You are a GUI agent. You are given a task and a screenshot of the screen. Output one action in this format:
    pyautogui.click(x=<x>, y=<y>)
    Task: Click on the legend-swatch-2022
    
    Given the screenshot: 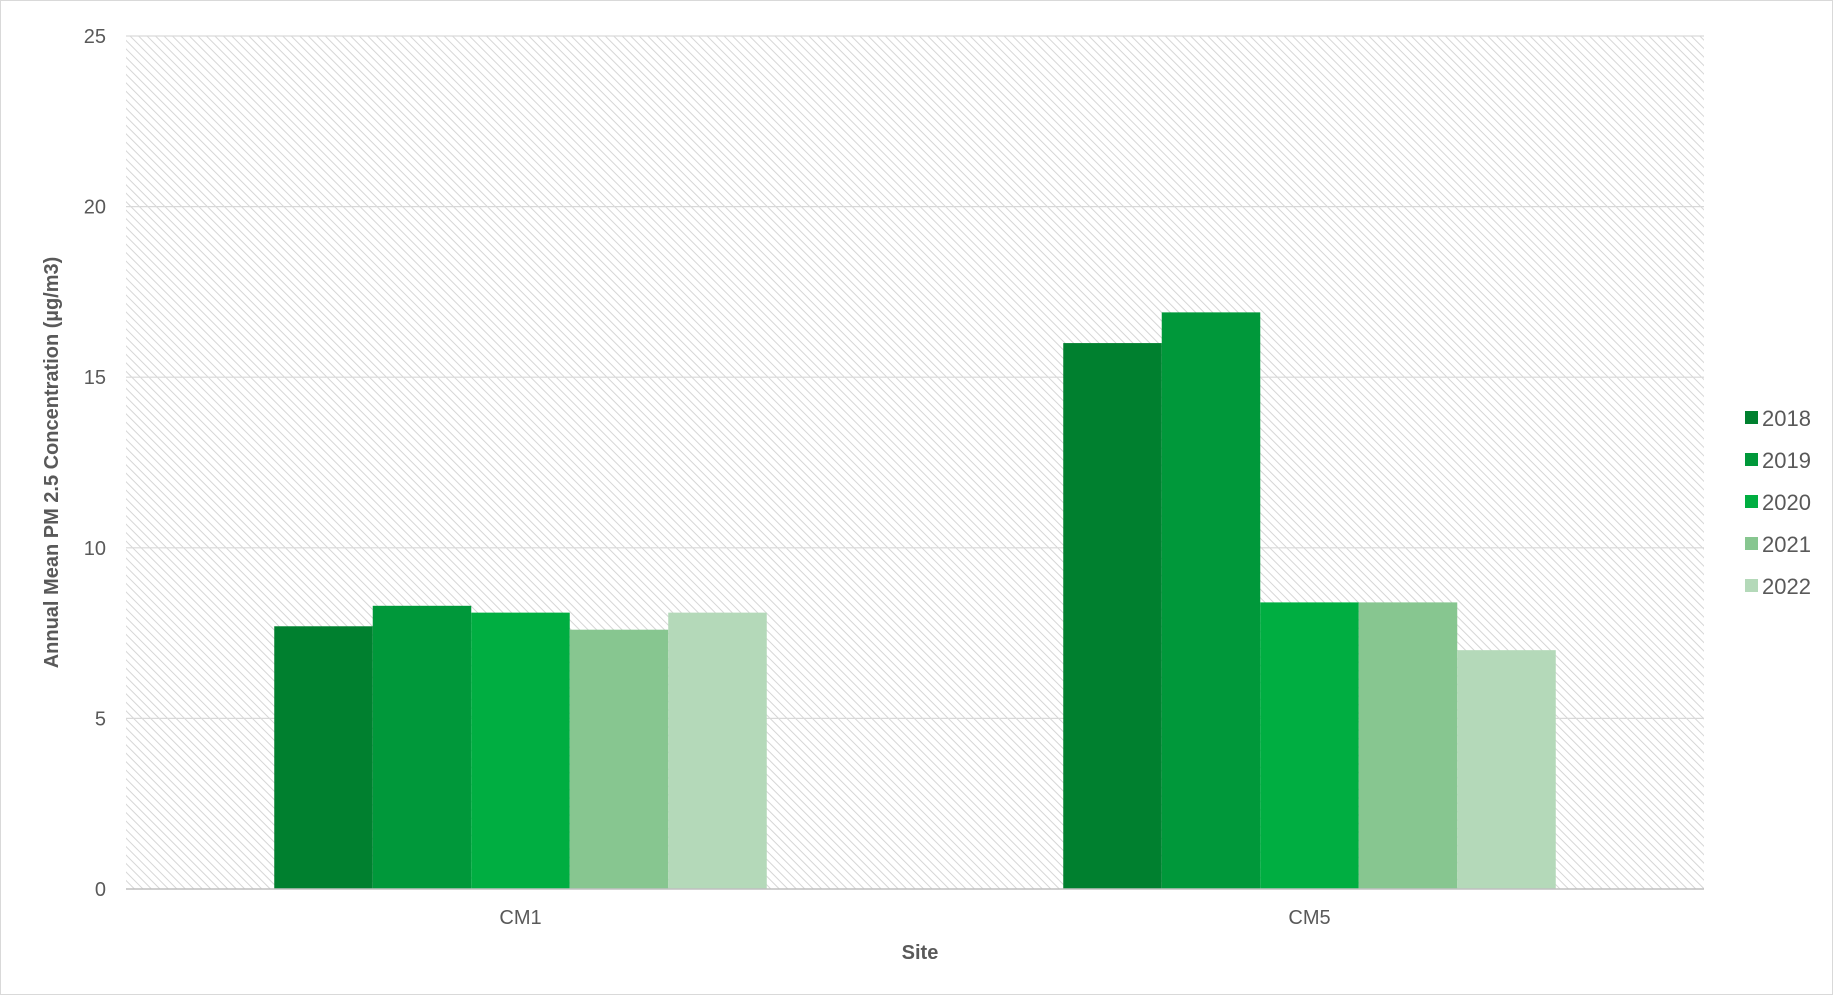 What is the action you would take?
    pyautogui.click(x=1751, y=585)
    